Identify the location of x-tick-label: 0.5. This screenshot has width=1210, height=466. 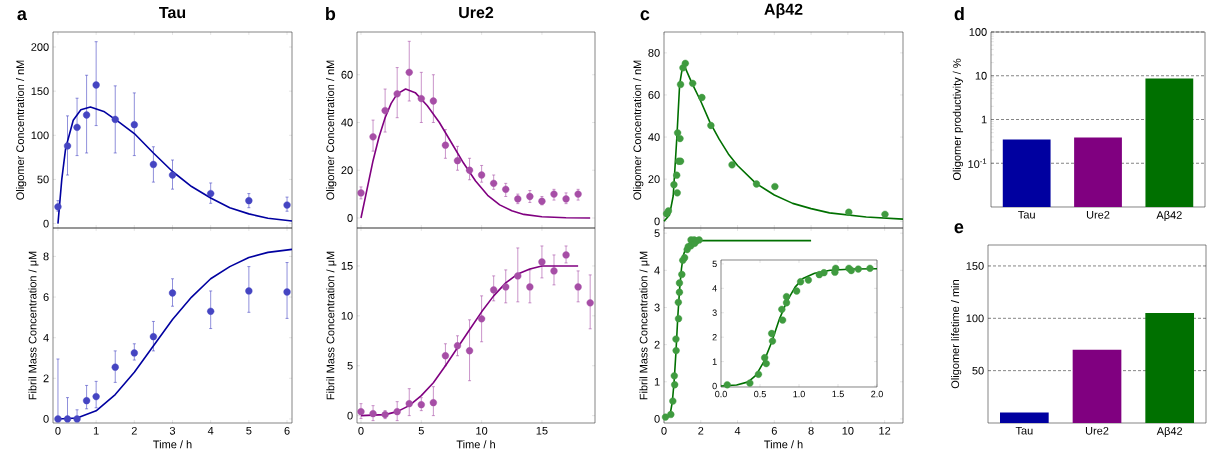
(760, 394).